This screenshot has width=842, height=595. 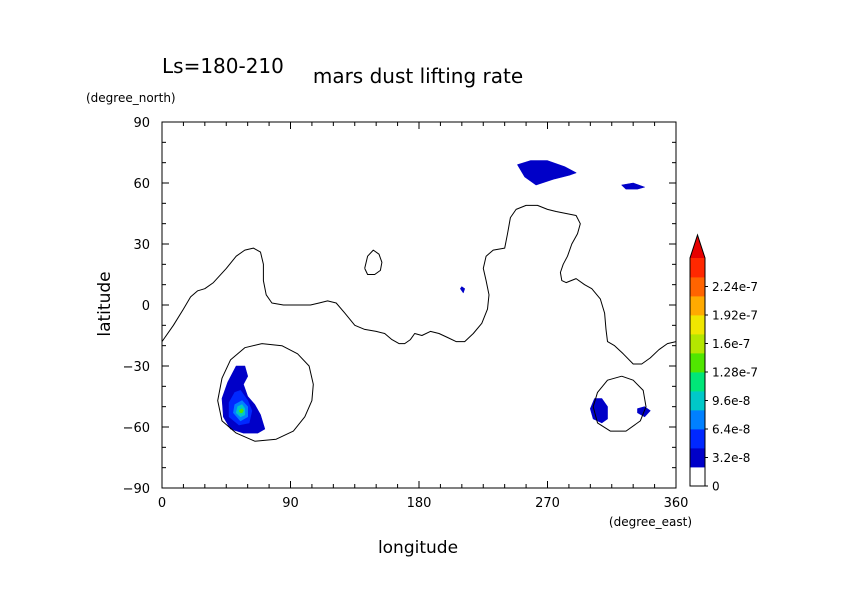 I want to click on y-axis-title: latitude, so click(x=105, y=303).